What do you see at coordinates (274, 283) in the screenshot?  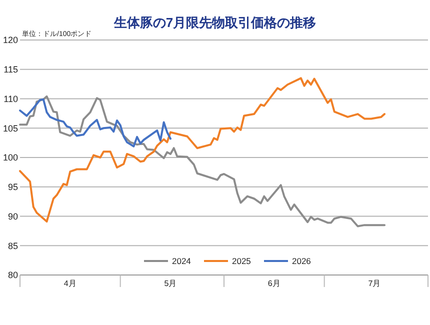 I see `x-tick-label: 6月` at bounding box center [274, 283].